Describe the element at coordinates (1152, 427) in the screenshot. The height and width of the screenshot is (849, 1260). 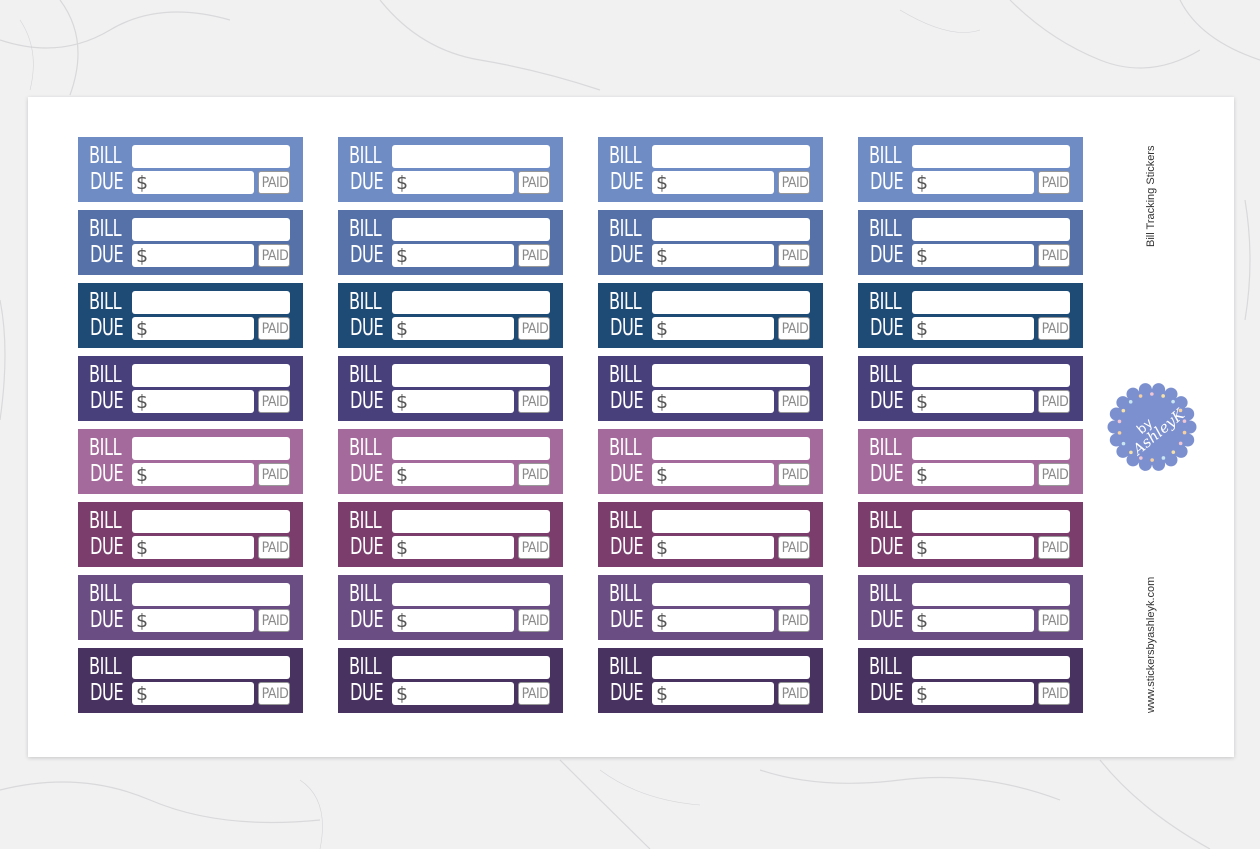
I see `ashleyk-logo: by AshleyK` at that location.